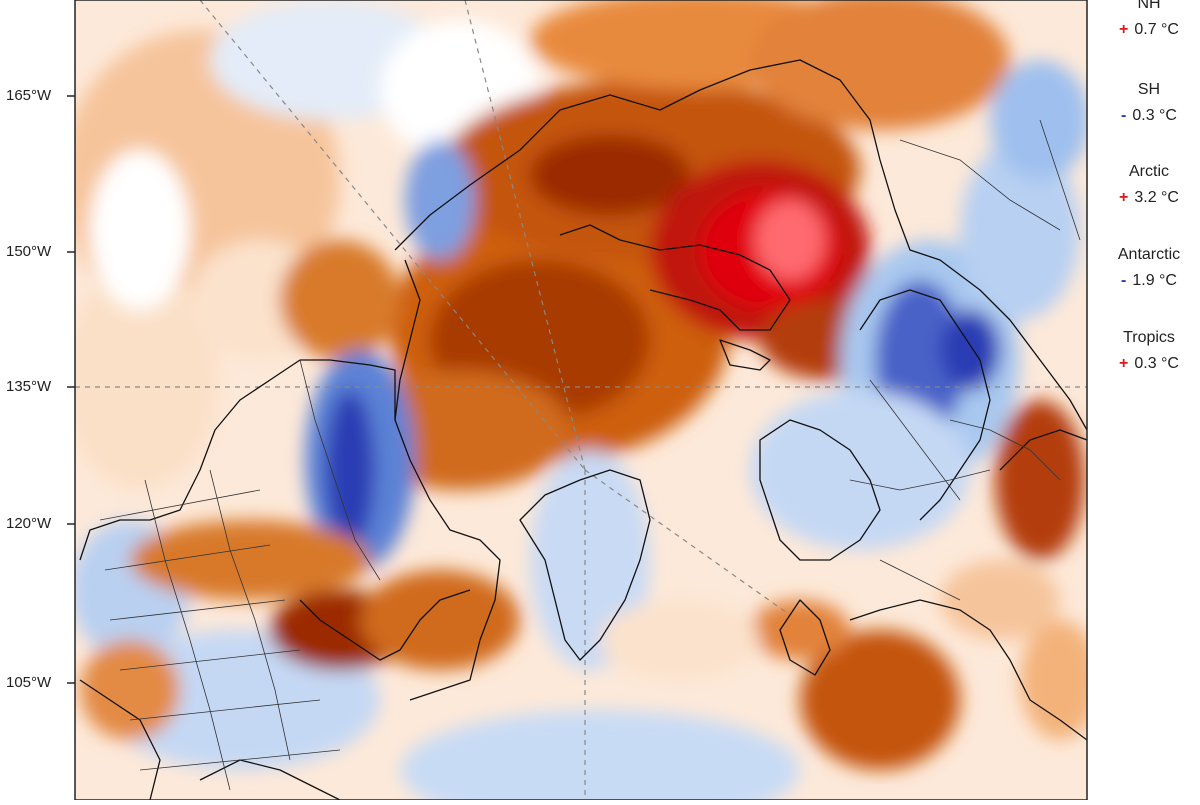  What do you see at coordinates (29, 251) in the screenshot?
I see `longitude-label-150w: 150°W` at bounding box center [29, 251].